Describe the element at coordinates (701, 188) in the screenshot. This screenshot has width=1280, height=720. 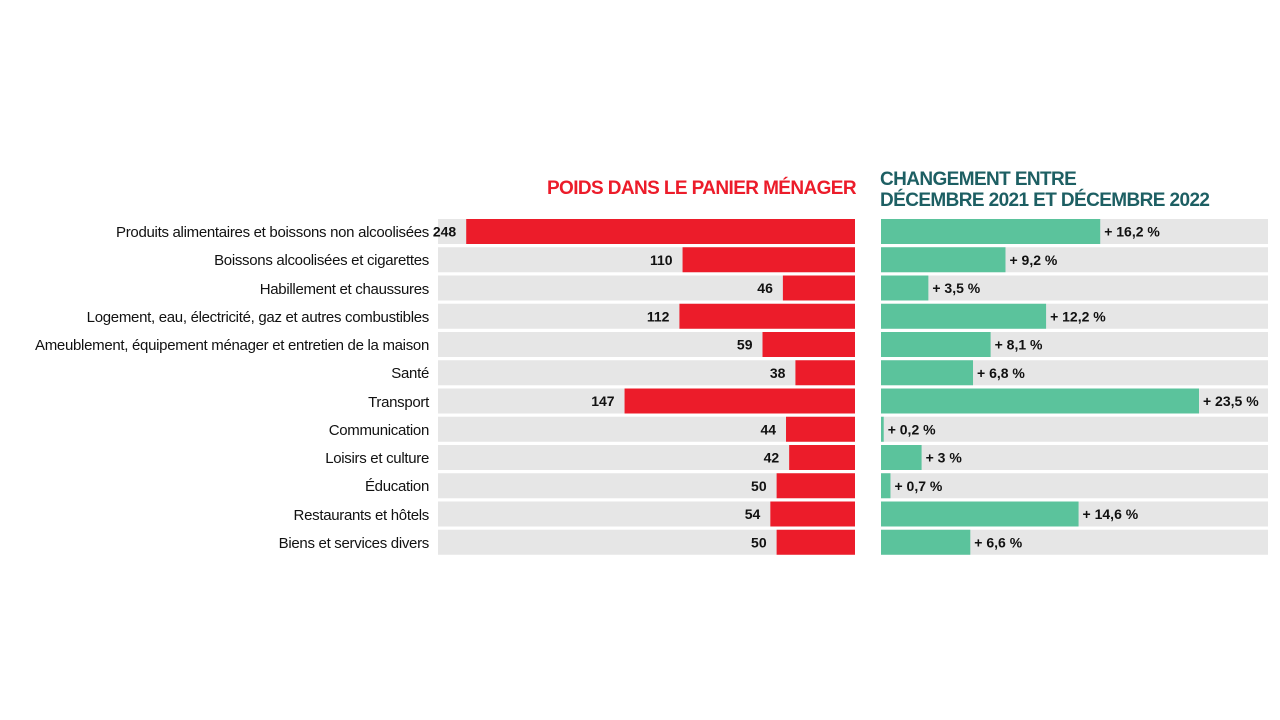
I see `weight-chart-title: POIDS DANS LE PANIER MÉNAGER` at that location.